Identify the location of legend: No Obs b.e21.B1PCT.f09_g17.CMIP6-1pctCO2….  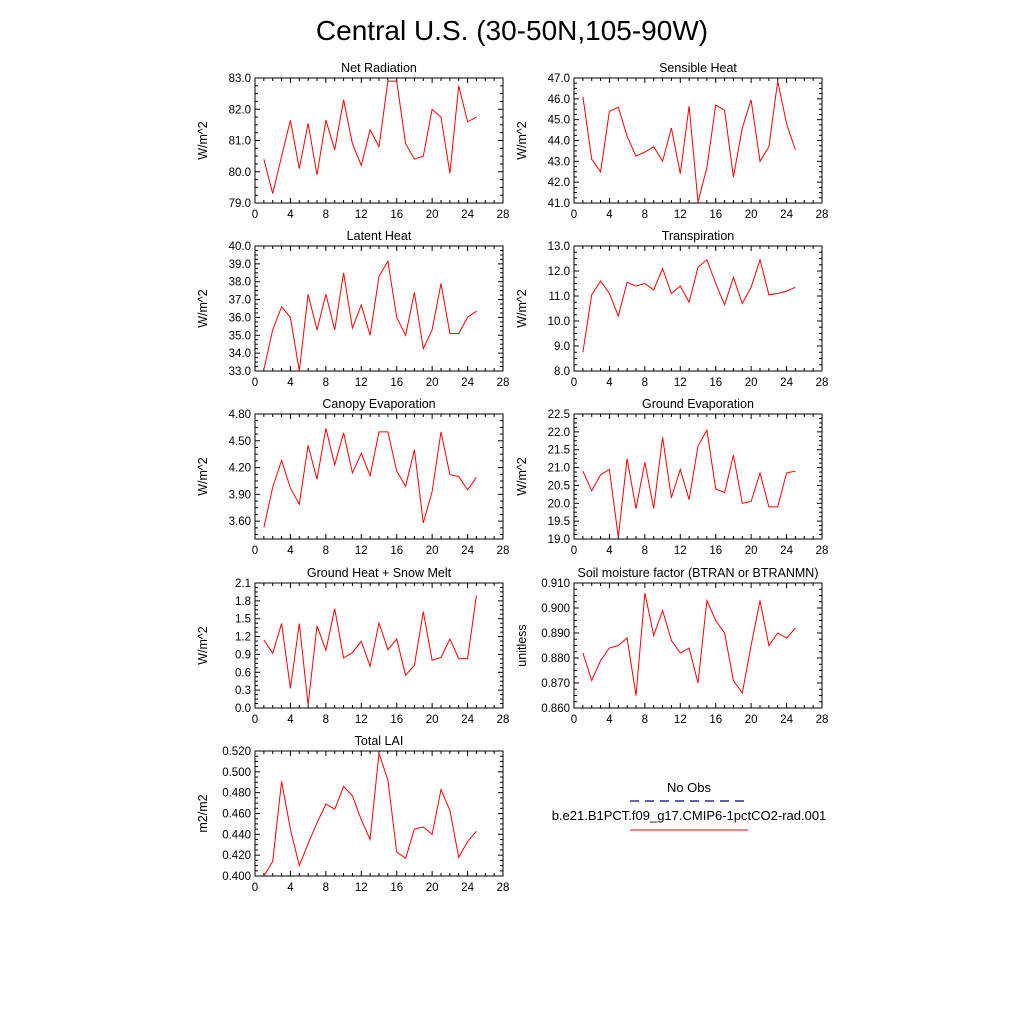
(689, 805).